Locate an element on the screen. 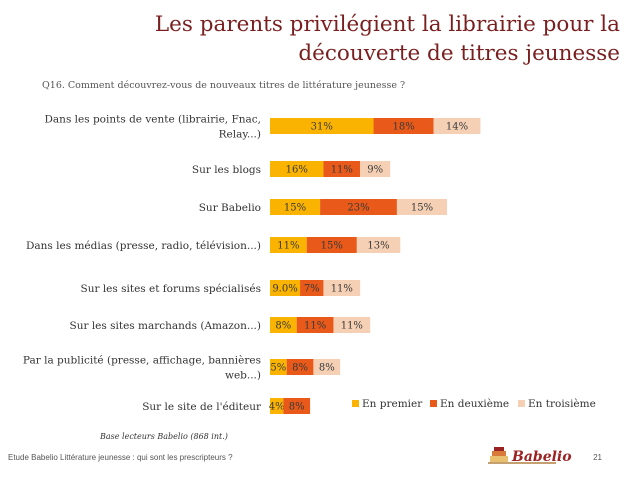 This screenshot has width=638, height=479. data-label: 5% is located at coordinates (278, 368).